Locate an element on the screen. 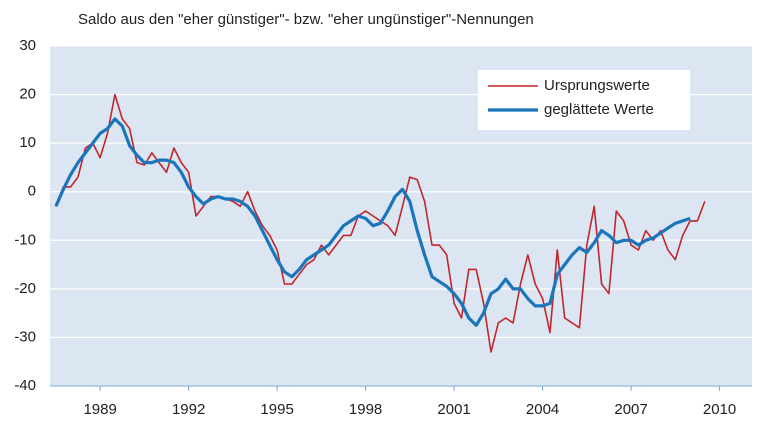 The image size is (760, 426). x-tick-label: 1998 is located at coordinates (365, 409).